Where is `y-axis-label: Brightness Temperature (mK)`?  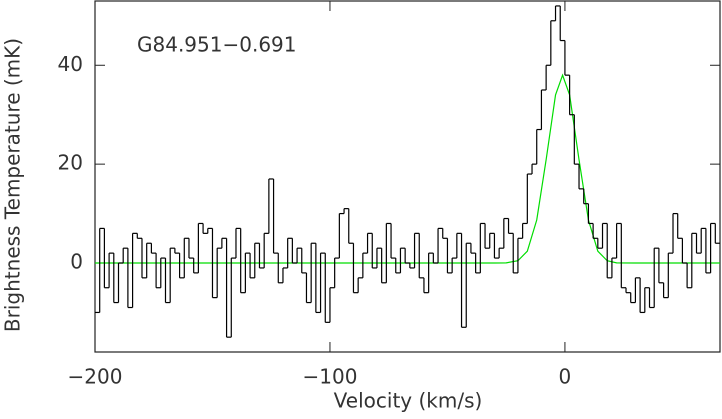 y-axis-label: Brightness Temperature (mK) is located at coordinates (13, 185).